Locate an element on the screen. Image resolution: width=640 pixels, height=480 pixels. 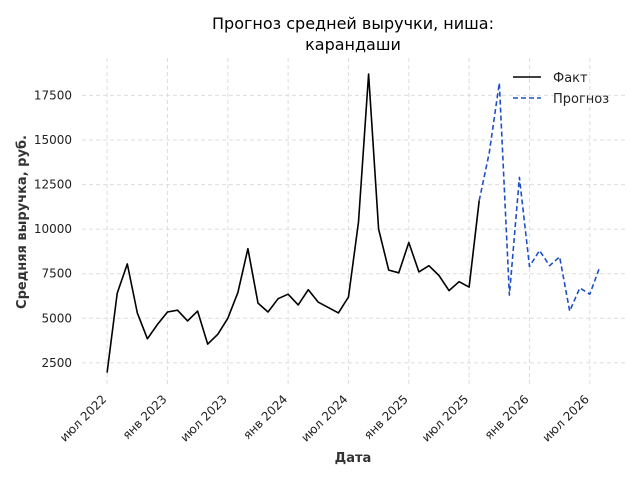
x-tick-label: янв 2025 is located at coordinates (386, 417).